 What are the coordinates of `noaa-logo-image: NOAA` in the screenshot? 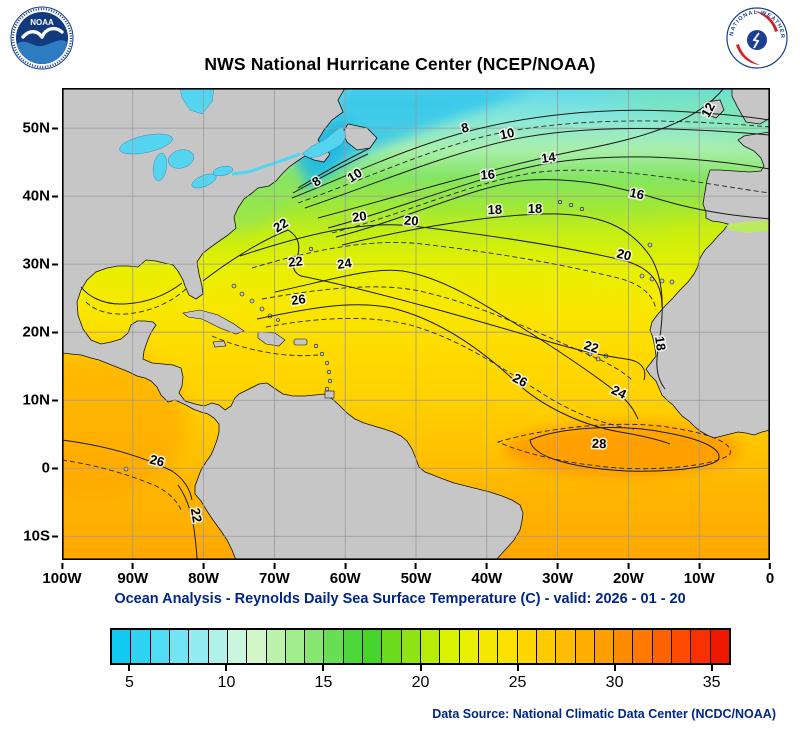 It's located at (42, 38).